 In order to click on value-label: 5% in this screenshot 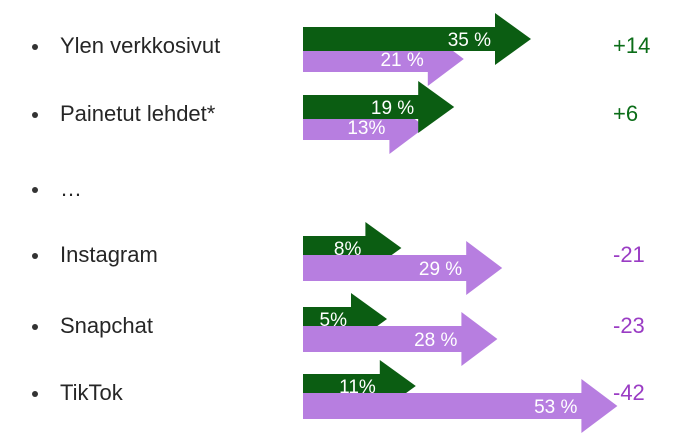, I will do `click(334, 320)`.